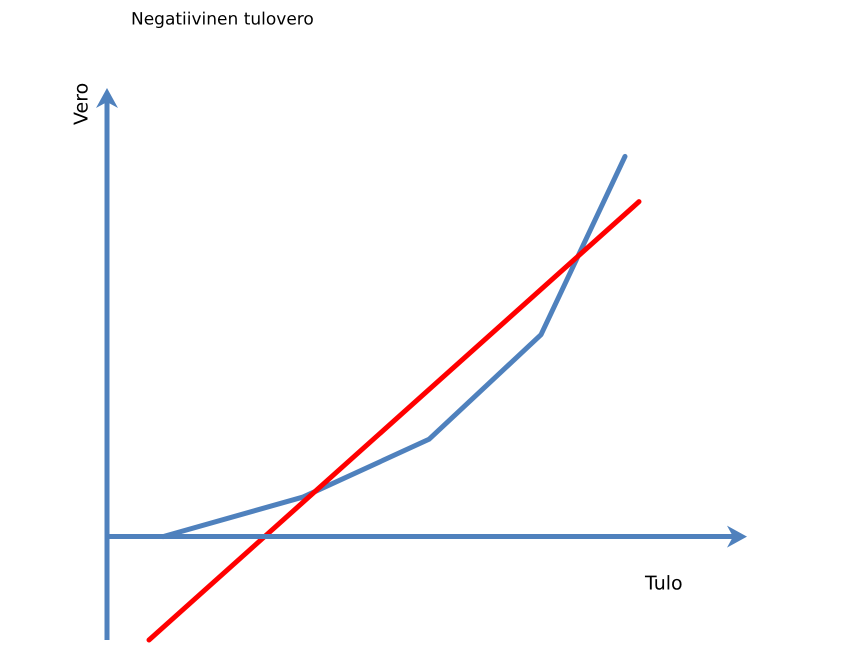  I want to click on chart-title: Negatiivinen tulovero, so click(222, 20).